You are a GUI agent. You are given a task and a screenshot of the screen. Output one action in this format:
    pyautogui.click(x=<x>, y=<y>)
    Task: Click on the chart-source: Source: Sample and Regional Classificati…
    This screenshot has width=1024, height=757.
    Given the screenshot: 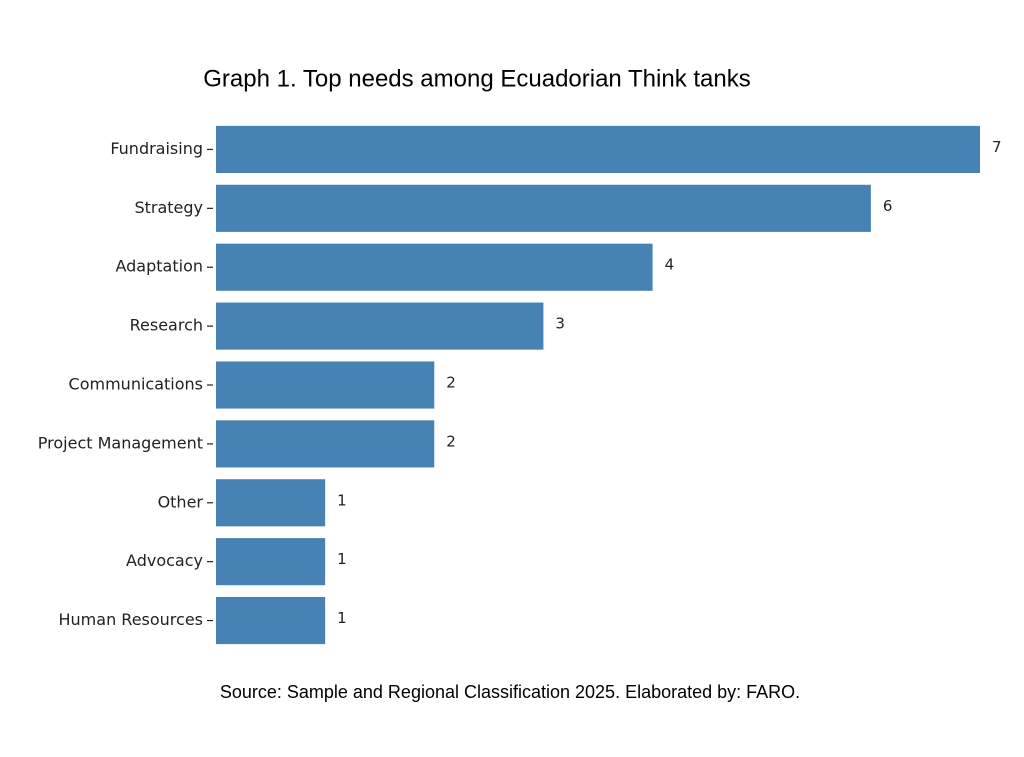 What is the action you would take?
    pyautogui.click(x=510, y=692)
    